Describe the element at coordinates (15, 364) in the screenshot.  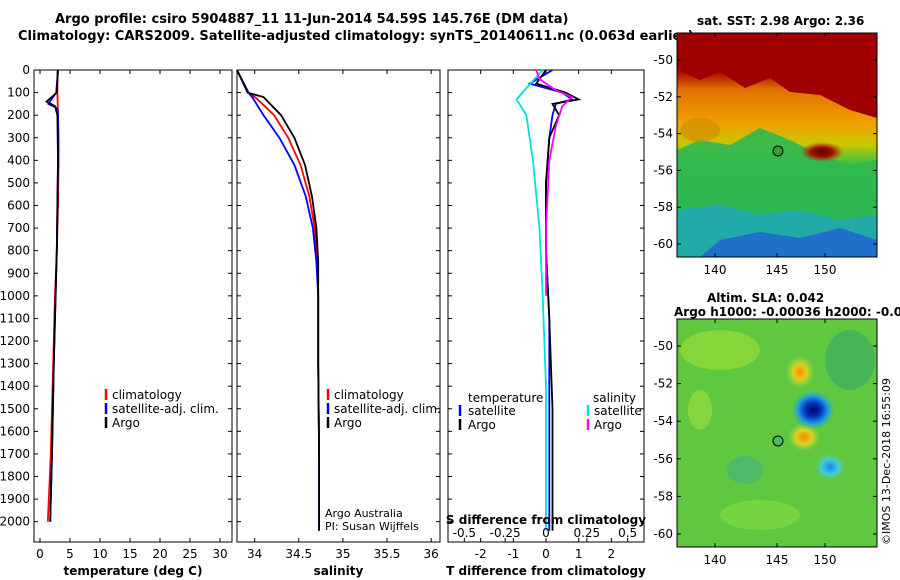
I see `depth-tick-label: 1300` at that location.